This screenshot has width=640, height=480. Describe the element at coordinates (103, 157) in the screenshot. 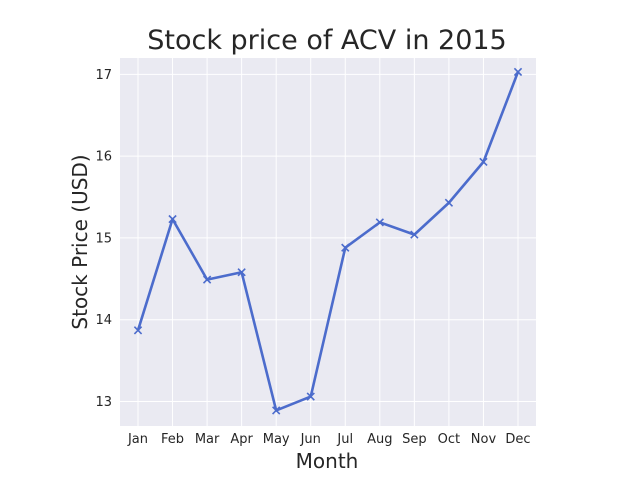

I see `y-tick-label: 16` at that location.